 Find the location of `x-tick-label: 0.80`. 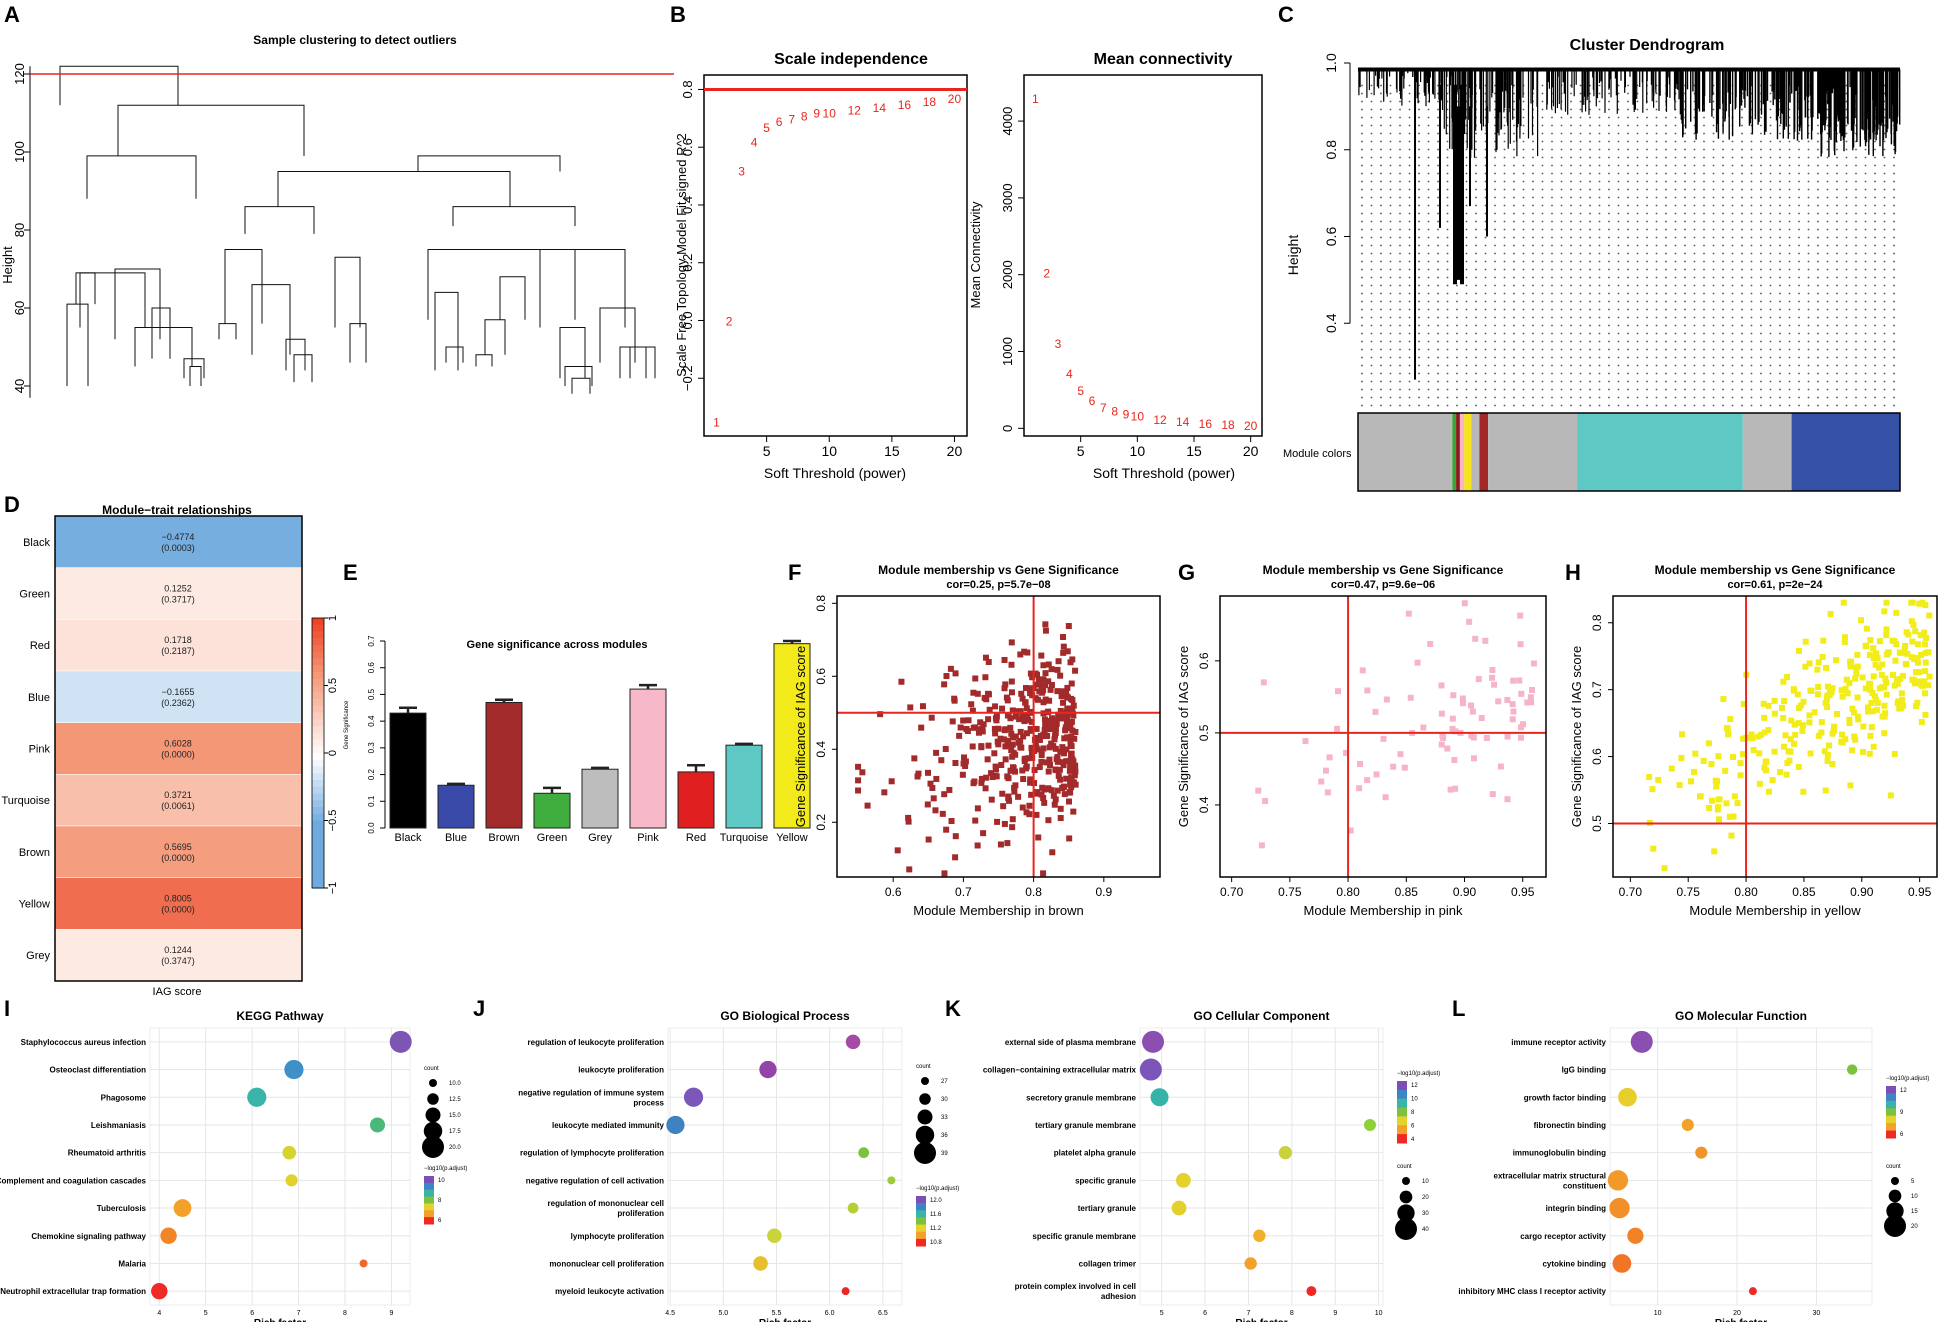

x-tick-label: 0.80 is located at coordinates (1348, 892).